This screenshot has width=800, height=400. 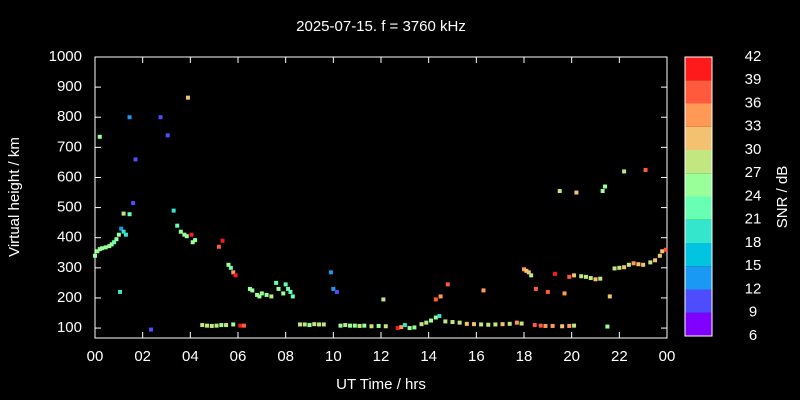 I want to click on y-tick-label: 600, so click(x=69, y=176).